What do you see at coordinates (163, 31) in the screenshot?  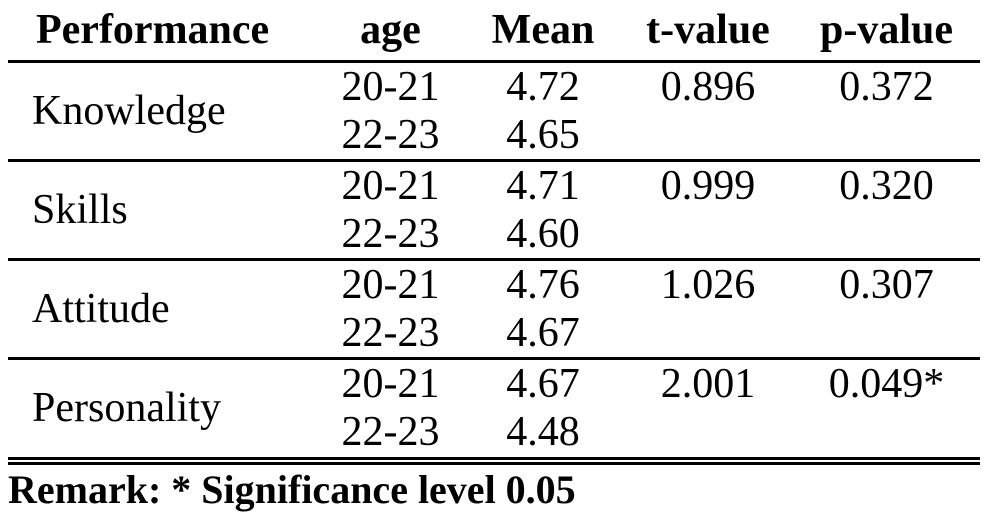 I see `col-header-performance: Performance` at bounding box center [163, 31].